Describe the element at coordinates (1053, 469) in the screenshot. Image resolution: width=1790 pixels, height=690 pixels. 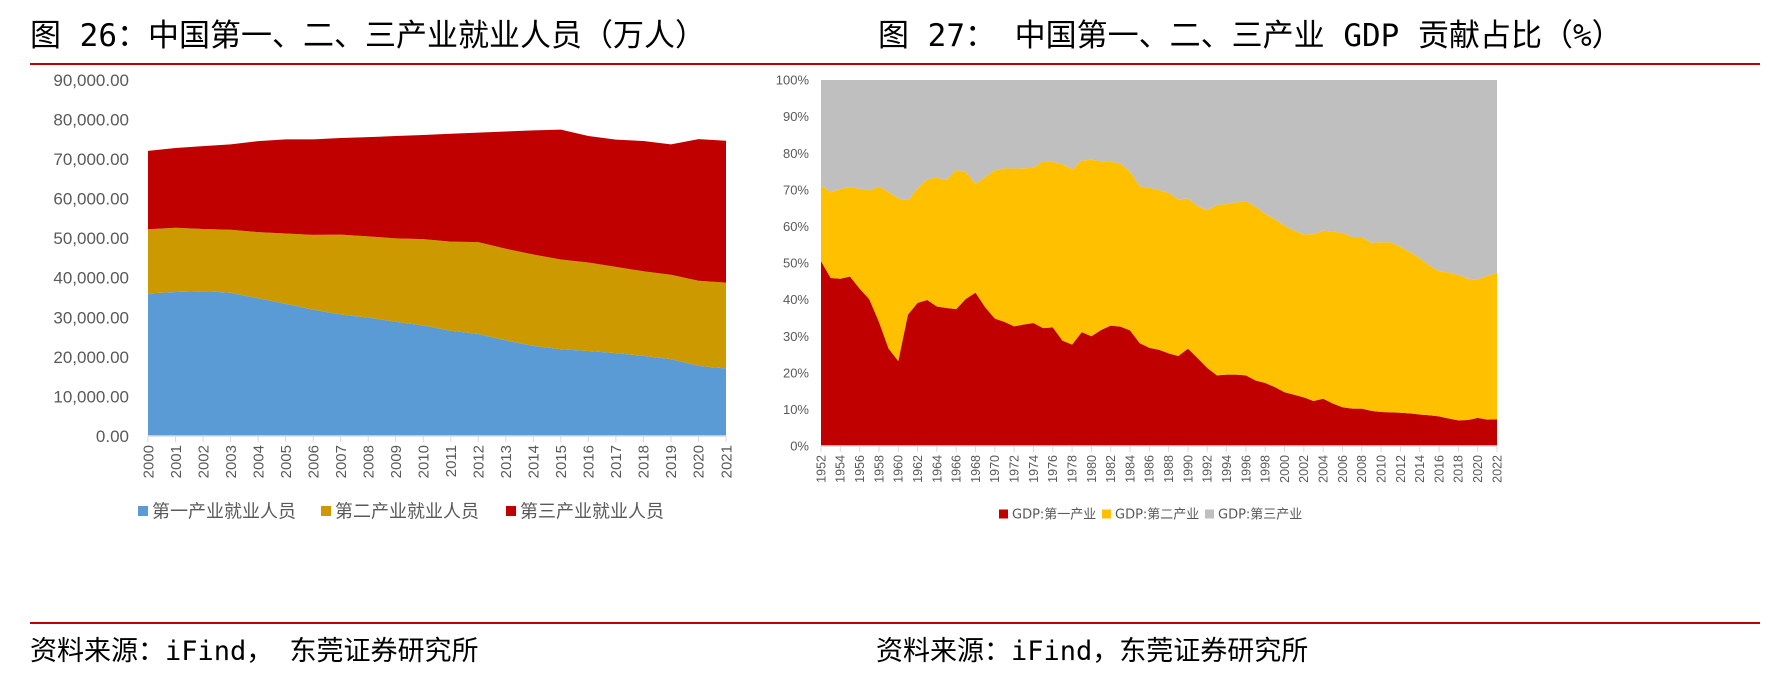
I see `x-tick-label: 1976` at that location.